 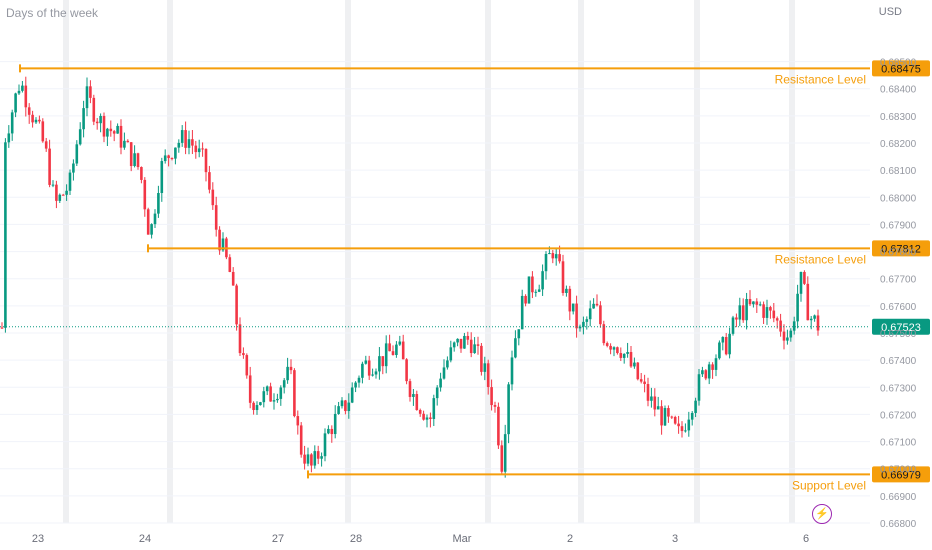 What do you see at coordinates (822, 514) in the screenshot?
I see `lightning-bolt-icon: ⚡` at bounding box center [822, 514].